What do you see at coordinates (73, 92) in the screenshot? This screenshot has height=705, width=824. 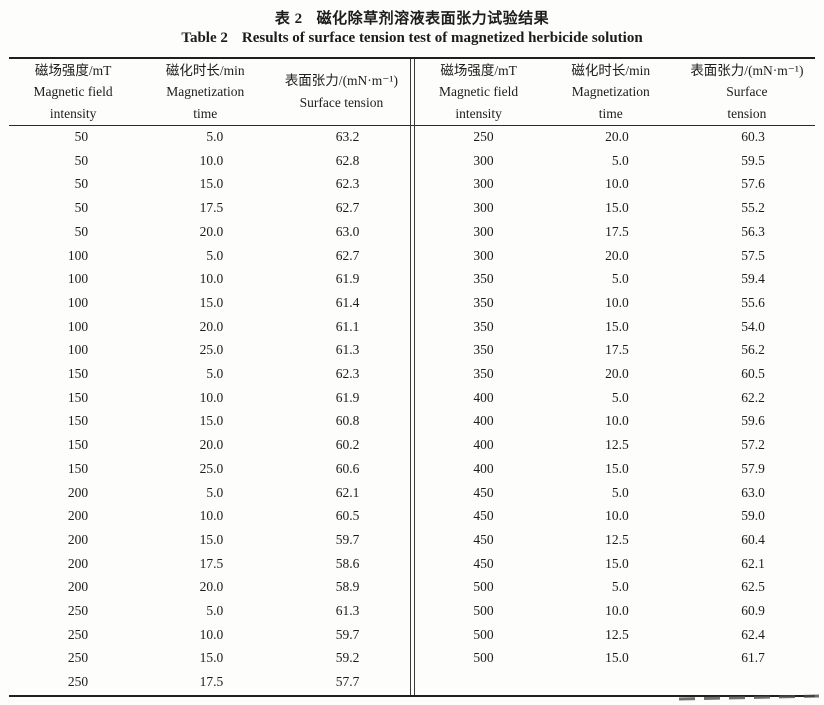 I see `column-header-magnetic-field-intensity: 磁场强度/mT Magnetic field intensity` at bounding box center [73, 92].